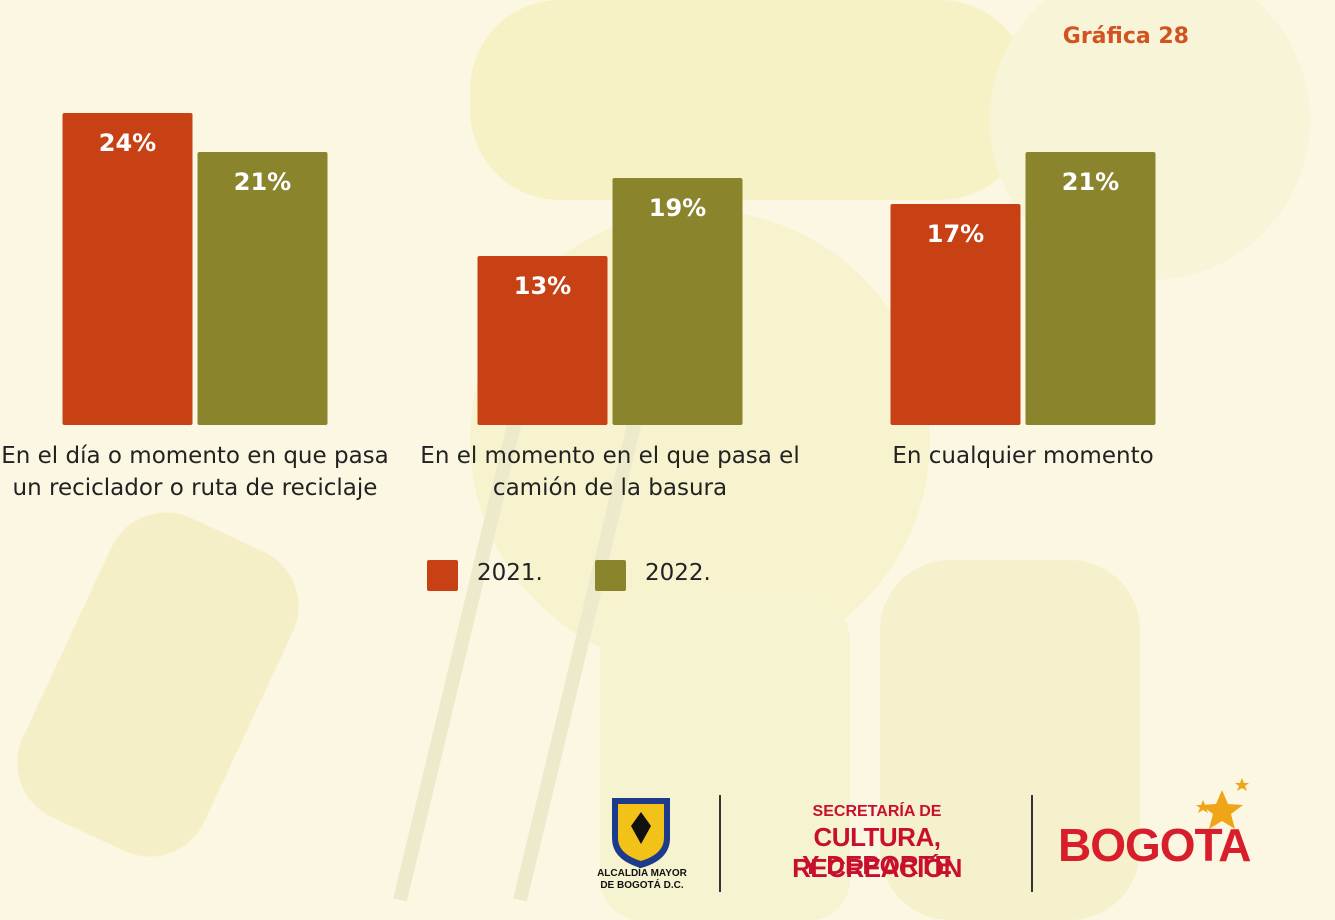  I want to click on legend-label: 2022., so click(678, 573).